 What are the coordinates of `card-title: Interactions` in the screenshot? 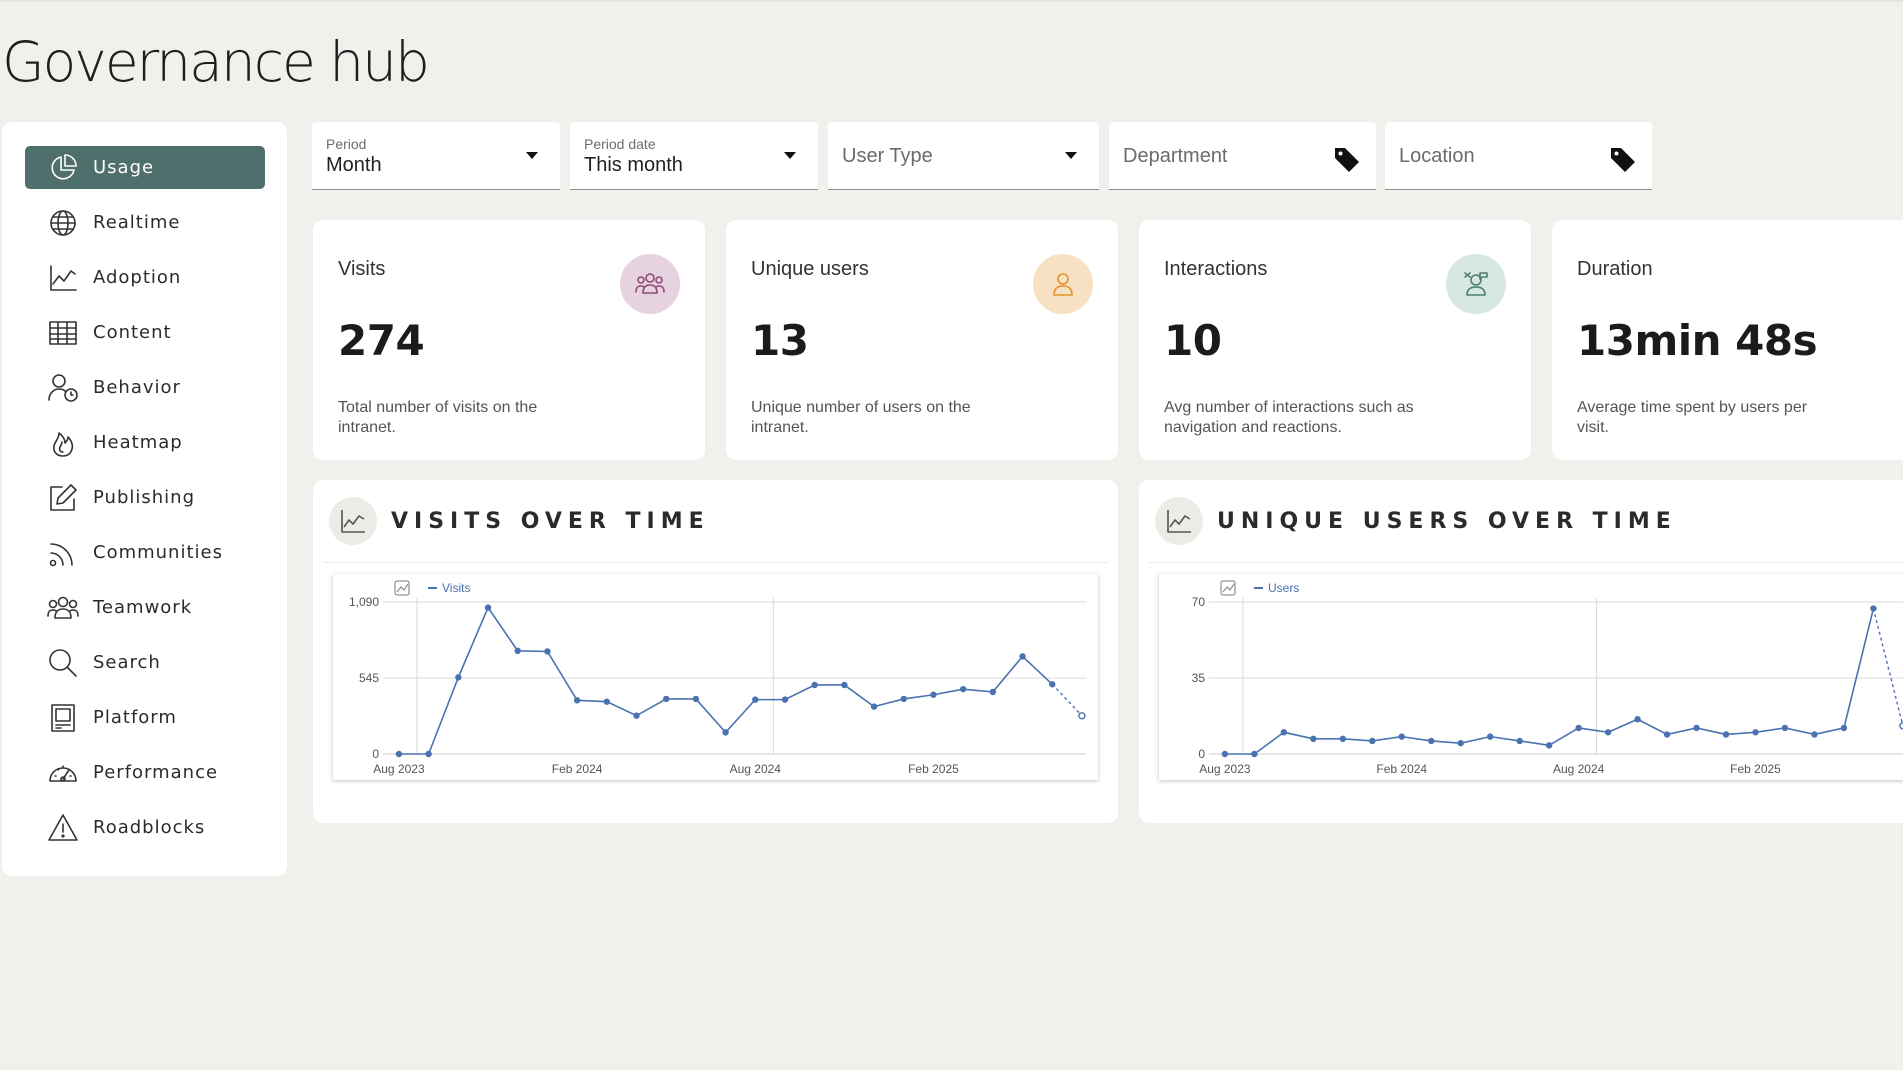 It's located at (1216, 269).